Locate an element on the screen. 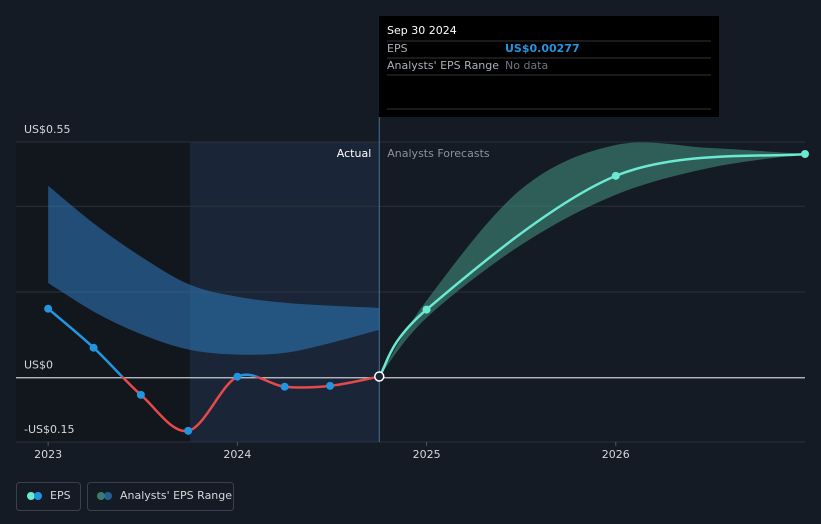 This screenshot has height=524, width=821. tooltip-value: No data is located at coordinates (526, 65).